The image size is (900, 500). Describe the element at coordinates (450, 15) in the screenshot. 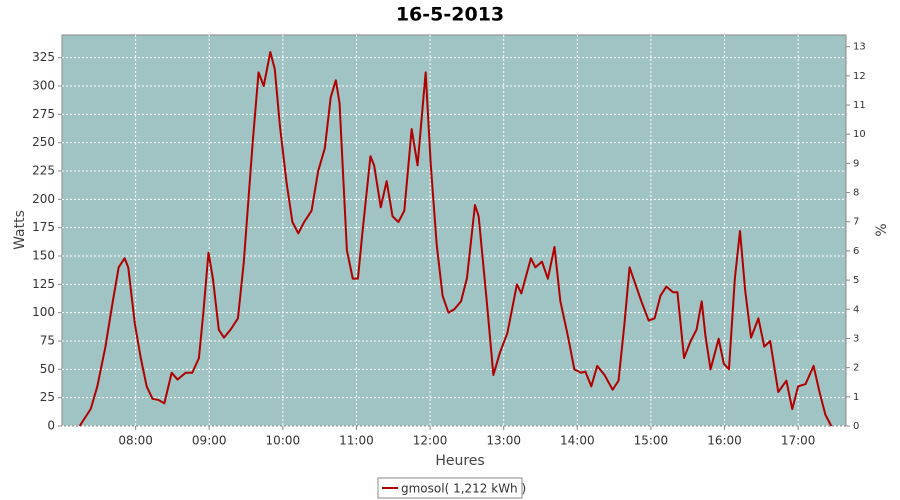

I see `chart-title: 16-5-2013` at that location.